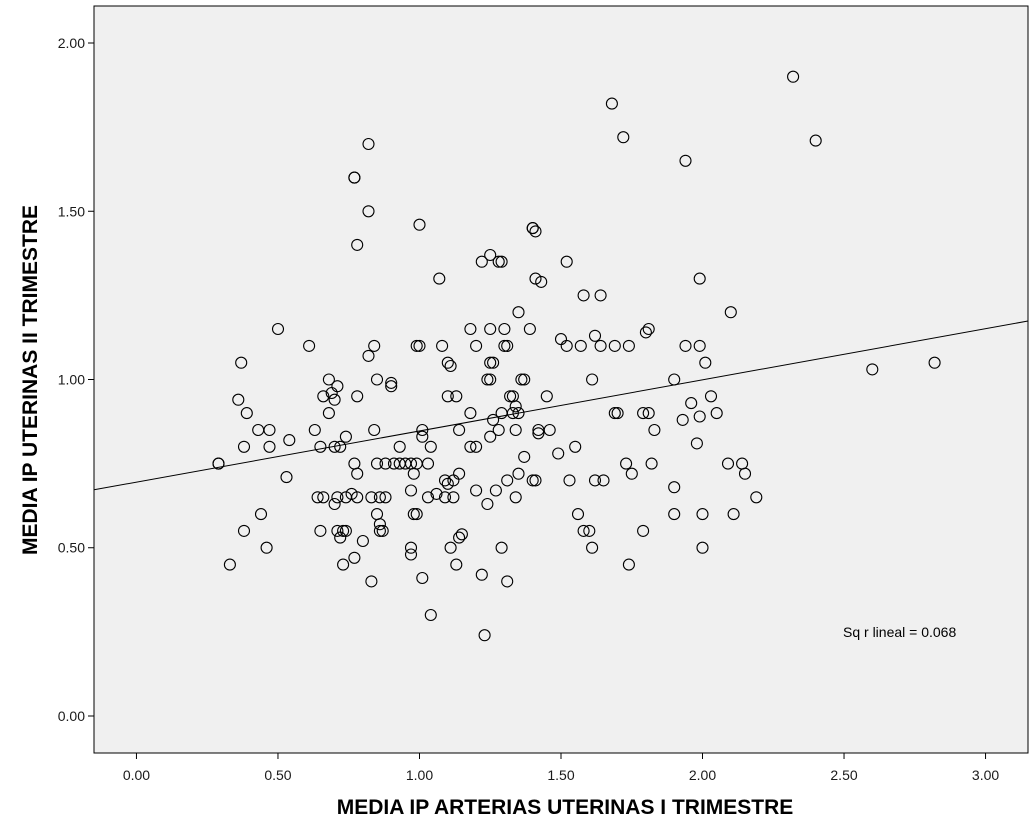  What do you see at coordinates (702, 775) in the screenshot?
I see `x-tick-label: 2.00` at bounding box center [702, 775].